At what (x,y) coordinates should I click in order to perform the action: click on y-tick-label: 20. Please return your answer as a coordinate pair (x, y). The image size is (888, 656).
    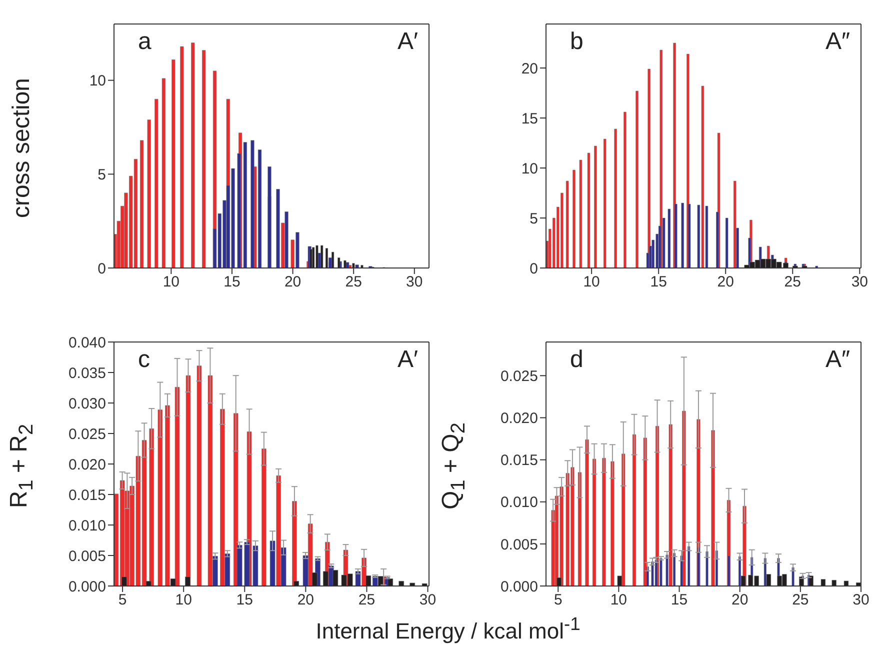
    Looking at the image, I should click on (529, 69).